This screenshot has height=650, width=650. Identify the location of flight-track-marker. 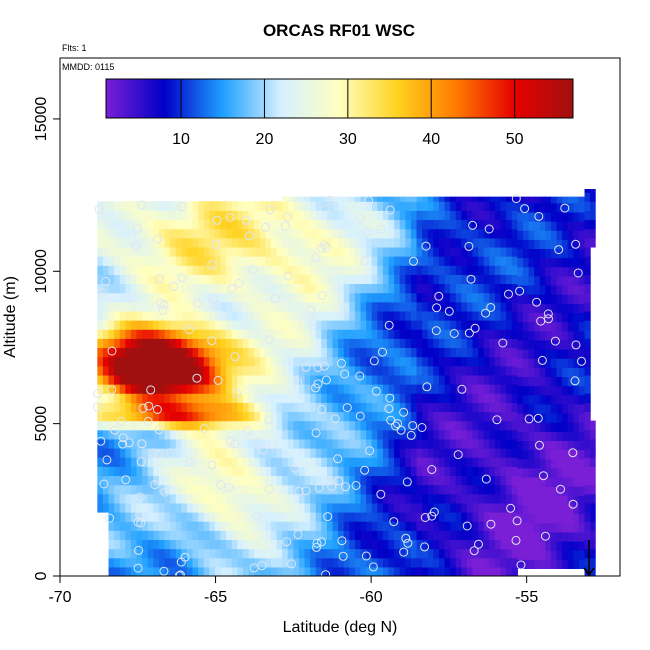
(165, 492).